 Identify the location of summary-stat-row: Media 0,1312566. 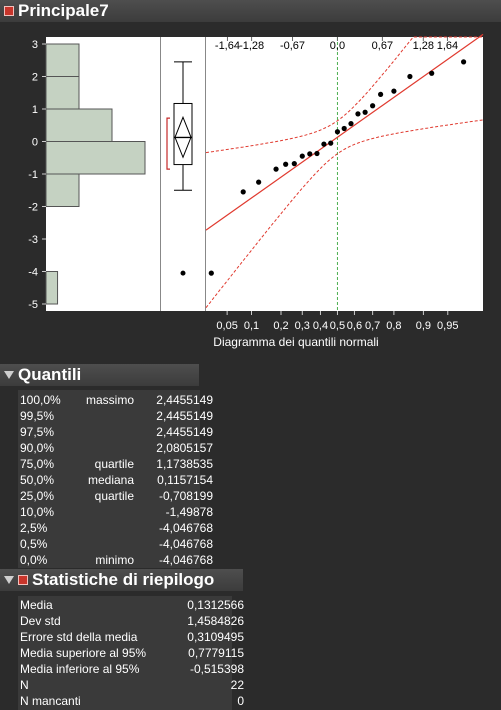
(131, 605).